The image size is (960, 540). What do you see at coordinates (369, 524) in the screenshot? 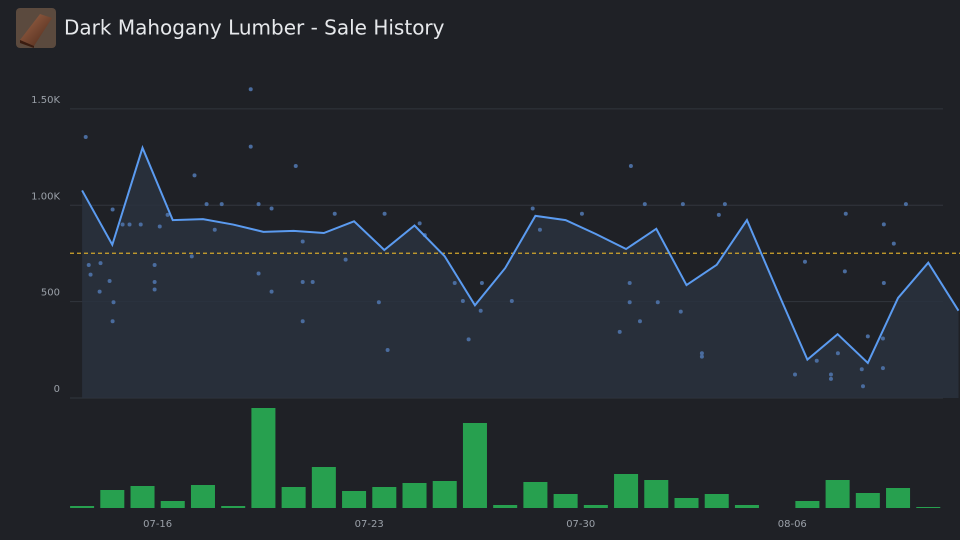
I see `x-tick-label: 07-23` at bounding box center [369, 524].